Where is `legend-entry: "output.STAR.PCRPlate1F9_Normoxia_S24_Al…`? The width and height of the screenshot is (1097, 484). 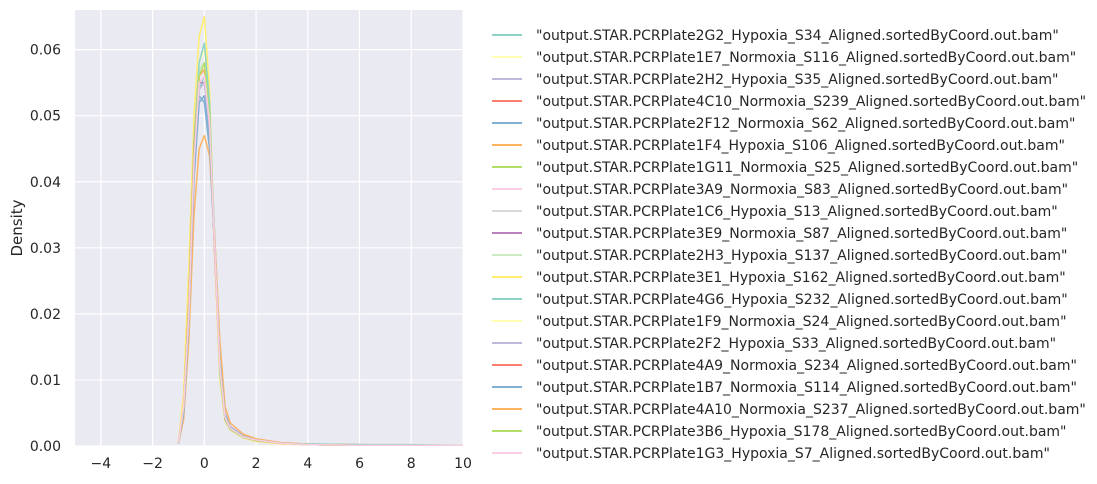 legend-entry: "output.STAR.PCRPlate1F9_Normoxia_S24_Al… is located at coordinates (801, 322).